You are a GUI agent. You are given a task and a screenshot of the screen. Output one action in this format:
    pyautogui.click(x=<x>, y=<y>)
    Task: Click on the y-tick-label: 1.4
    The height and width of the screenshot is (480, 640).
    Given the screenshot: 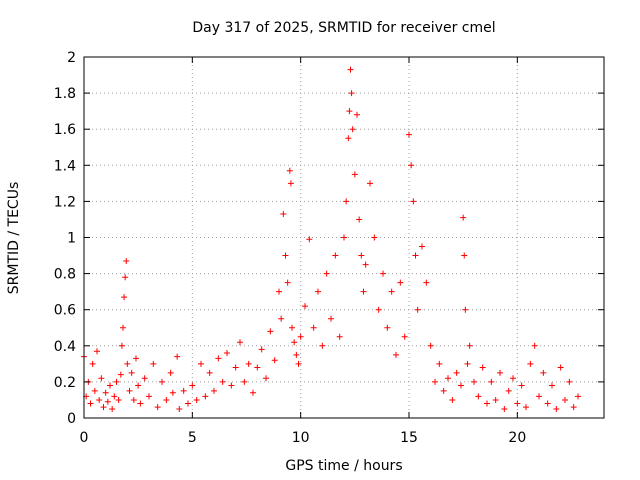 What is the action you would take?
    pyautogui.click(x=65, y=166)
    